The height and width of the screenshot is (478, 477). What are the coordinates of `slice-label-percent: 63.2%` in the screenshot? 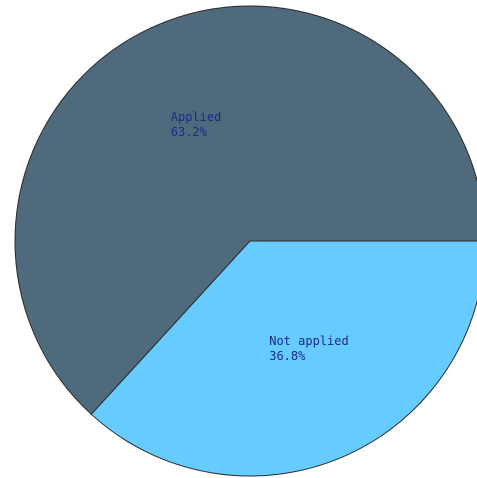 It's located at (189, 132).